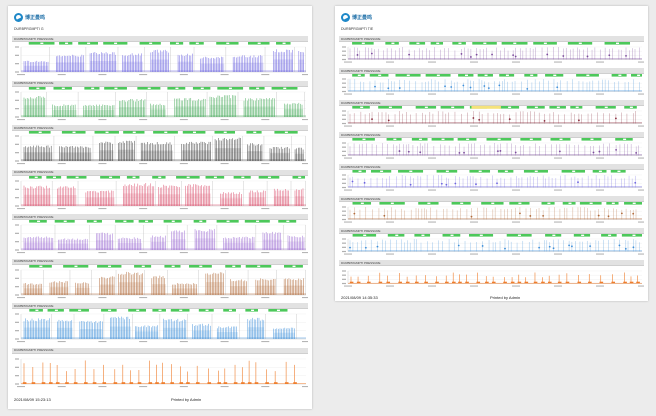 The image size is (656, 416). What do you see at coordinates (18, 17) in the screenshot?
I see `brand-logo-icon` at bounding box center [18, 17].